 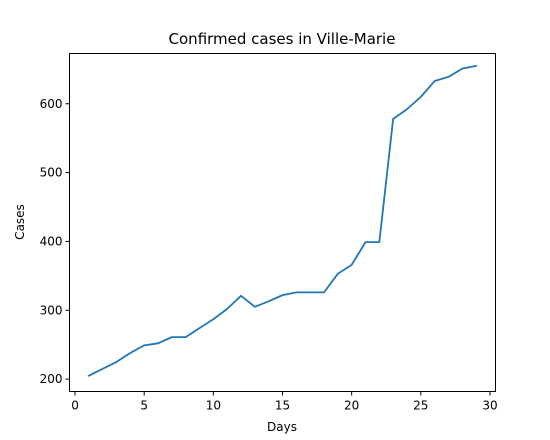 I want to click on x-tick-label: 15, so click(x=282, y=406).